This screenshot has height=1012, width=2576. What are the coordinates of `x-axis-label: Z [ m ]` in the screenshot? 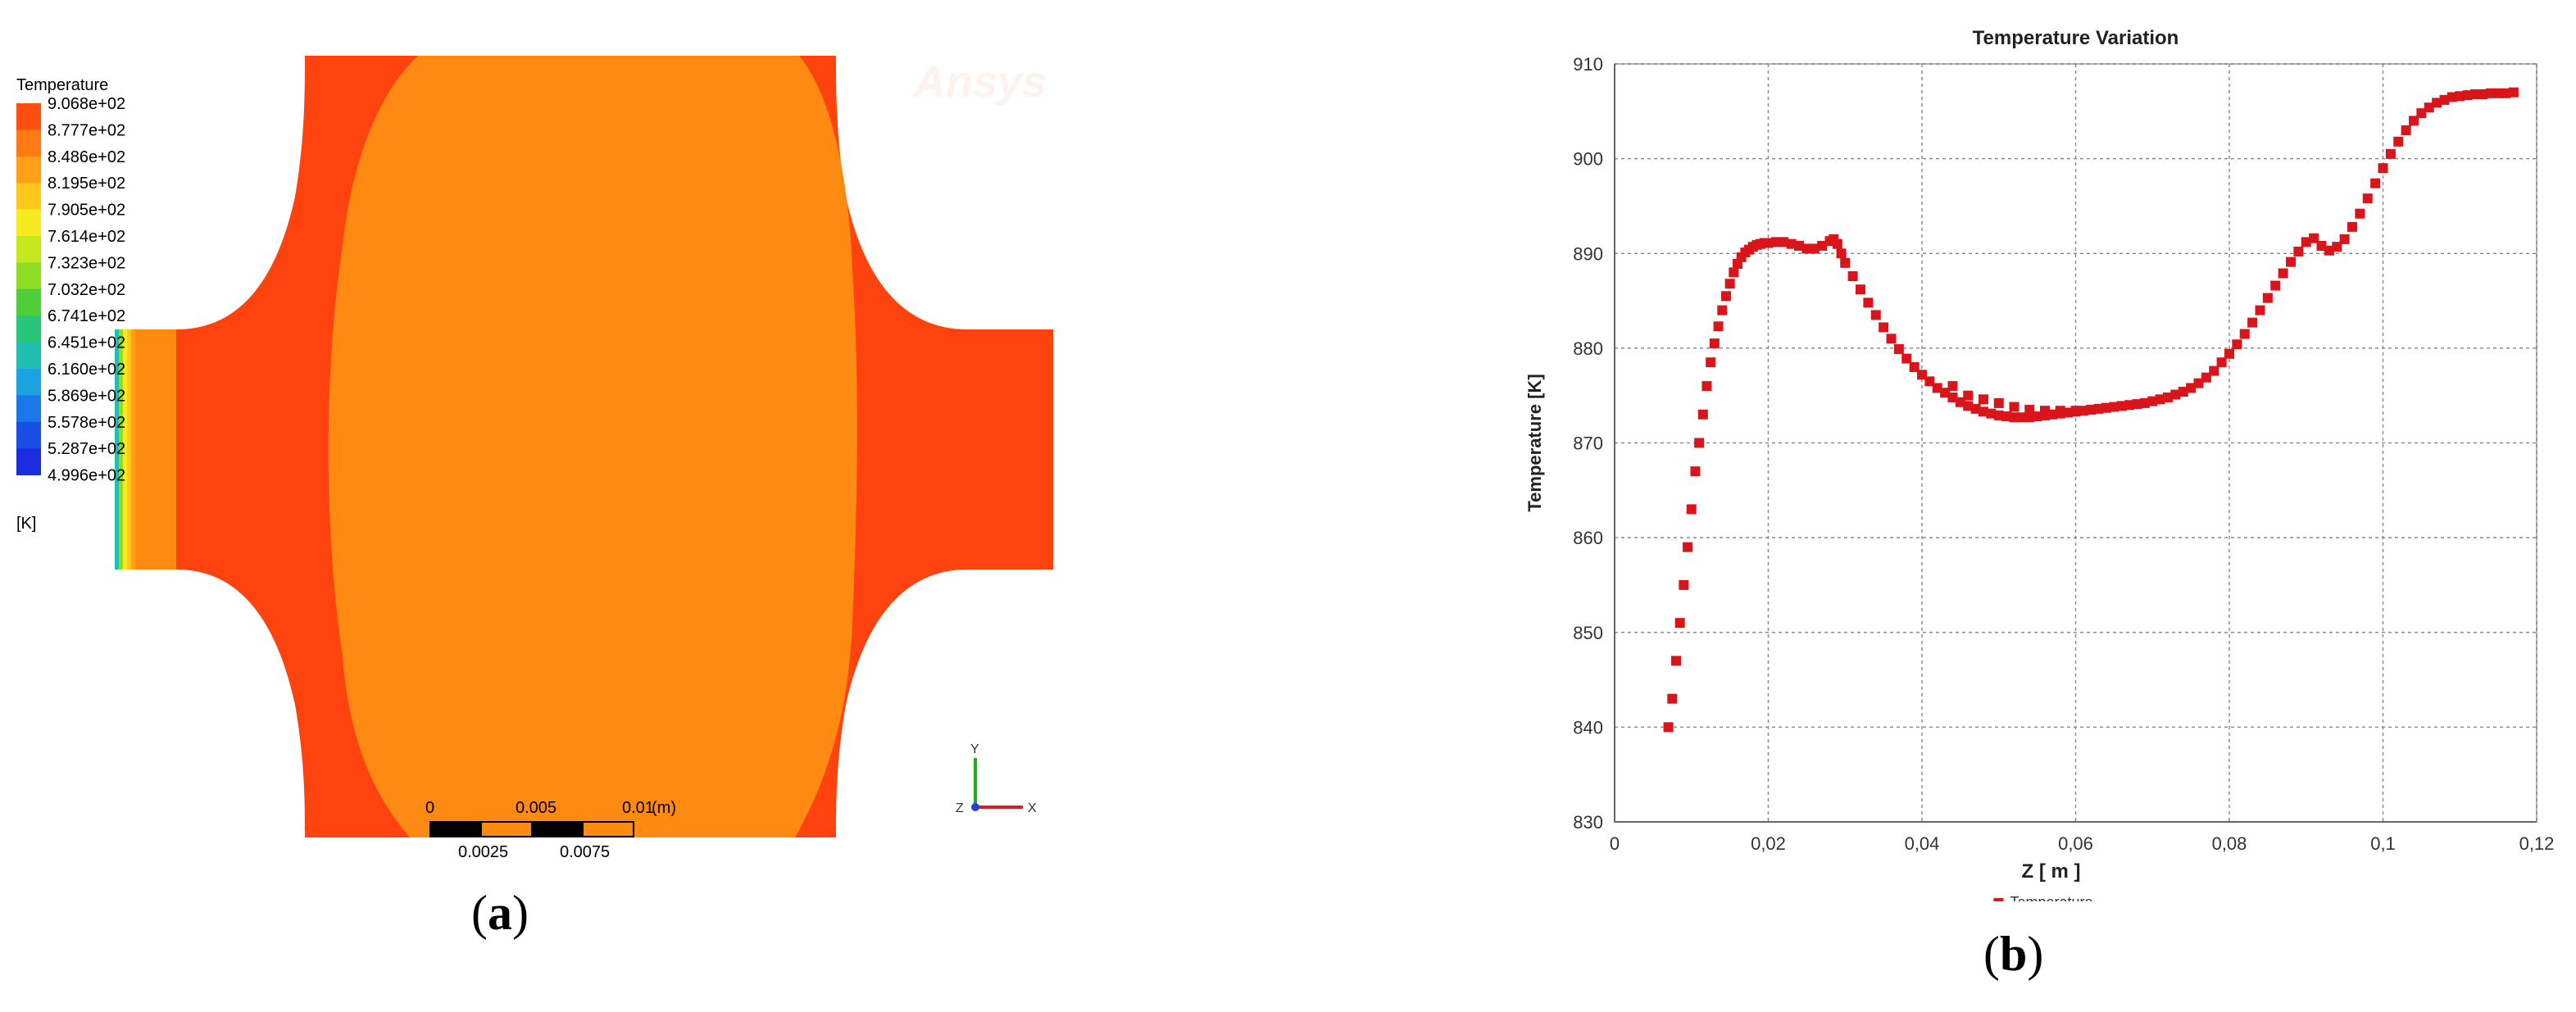 It's located at (2051, 871).